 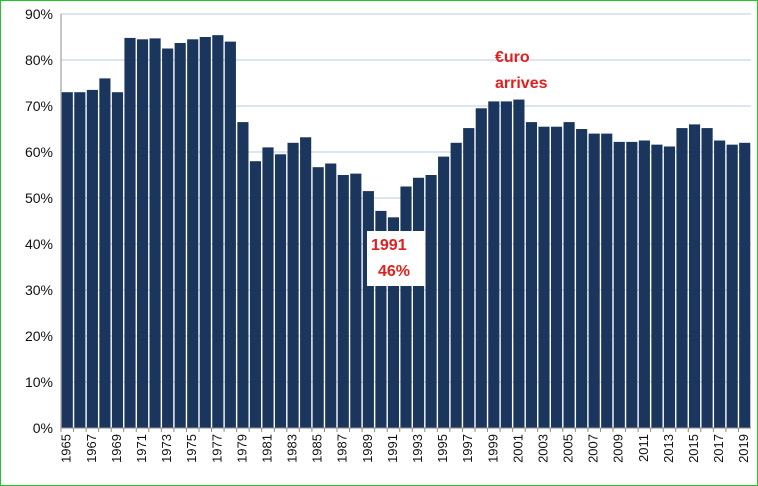 I want to click on x-tick-label: 2009, so click(x=618, y=448).